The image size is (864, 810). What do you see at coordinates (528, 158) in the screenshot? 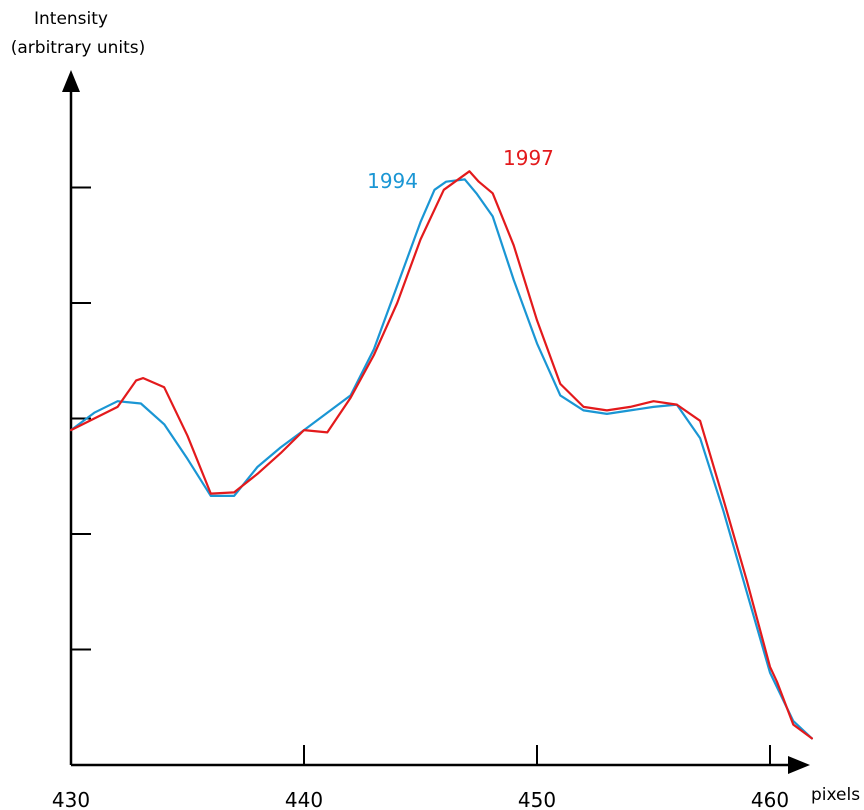
I see `series-label-1997: 1997` at bounding box center [528, 158].